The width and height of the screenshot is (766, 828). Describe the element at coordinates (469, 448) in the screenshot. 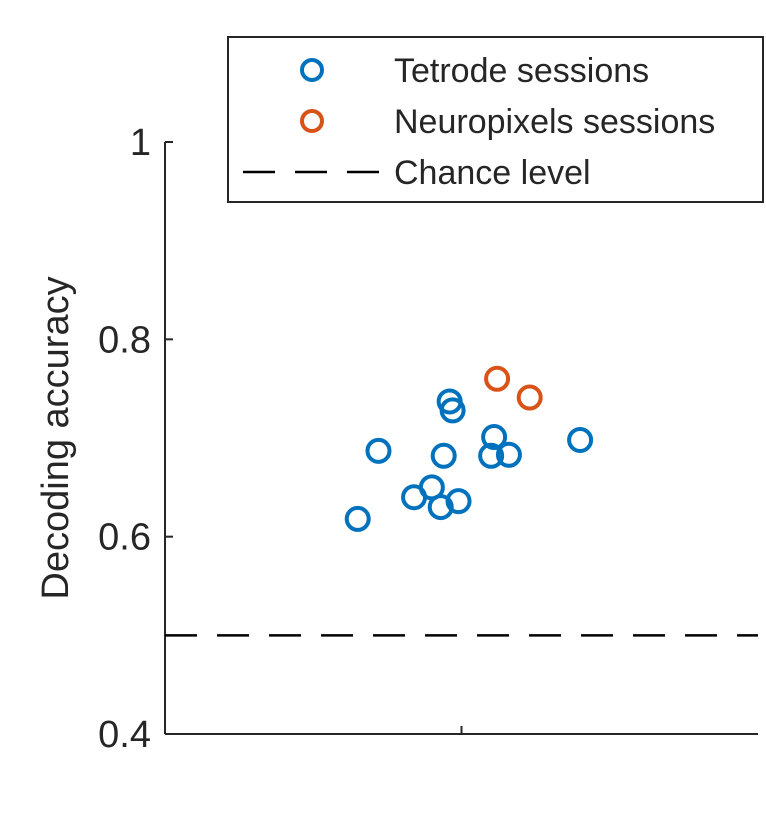

I see `data-points` at that location.